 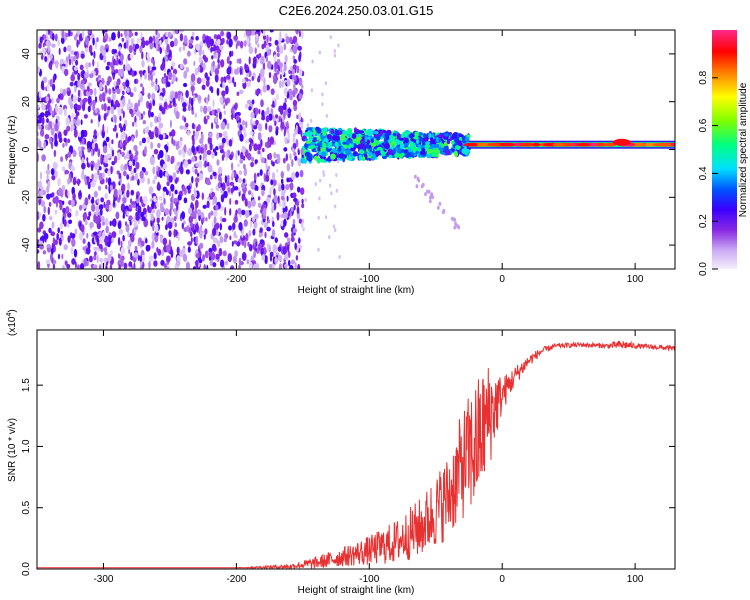 I want to click on carrier-cell, so click(x=482, y=144).